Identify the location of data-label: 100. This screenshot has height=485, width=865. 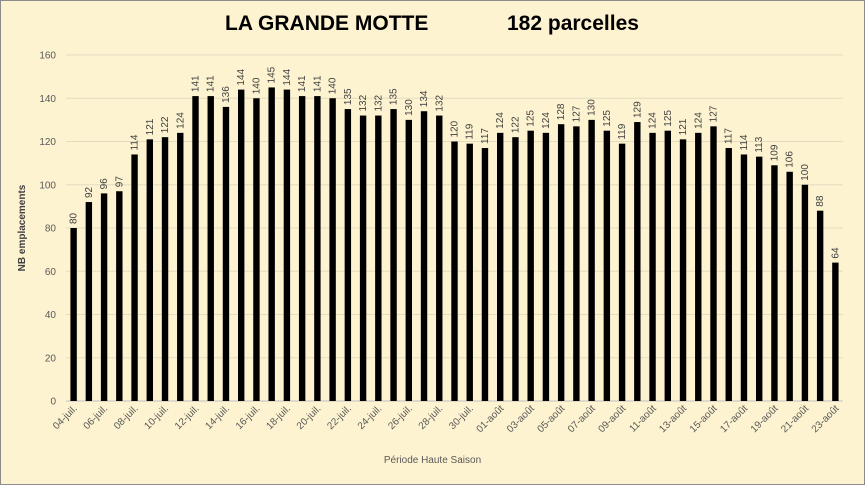
(805, 172).